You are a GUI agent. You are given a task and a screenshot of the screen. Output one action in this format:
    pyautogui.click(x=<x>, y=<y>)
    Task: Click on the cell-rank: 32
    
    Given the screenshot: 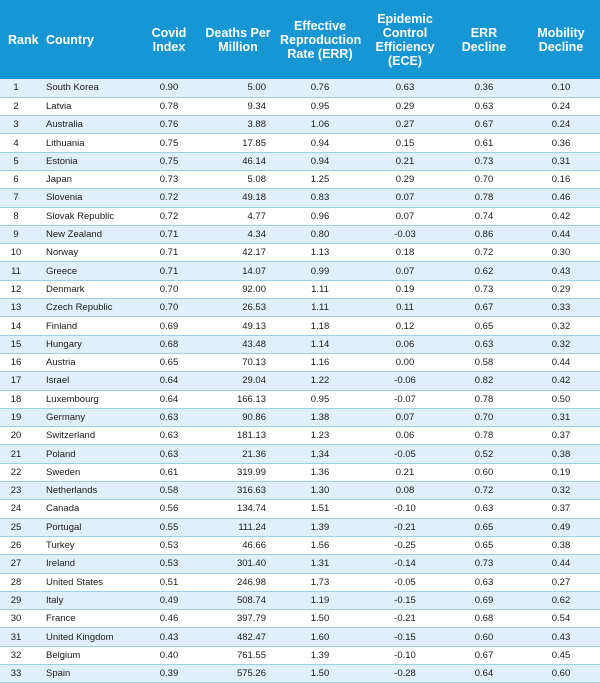 What is the action you would take?
    pyautogui.click(x=21, y=656)
    